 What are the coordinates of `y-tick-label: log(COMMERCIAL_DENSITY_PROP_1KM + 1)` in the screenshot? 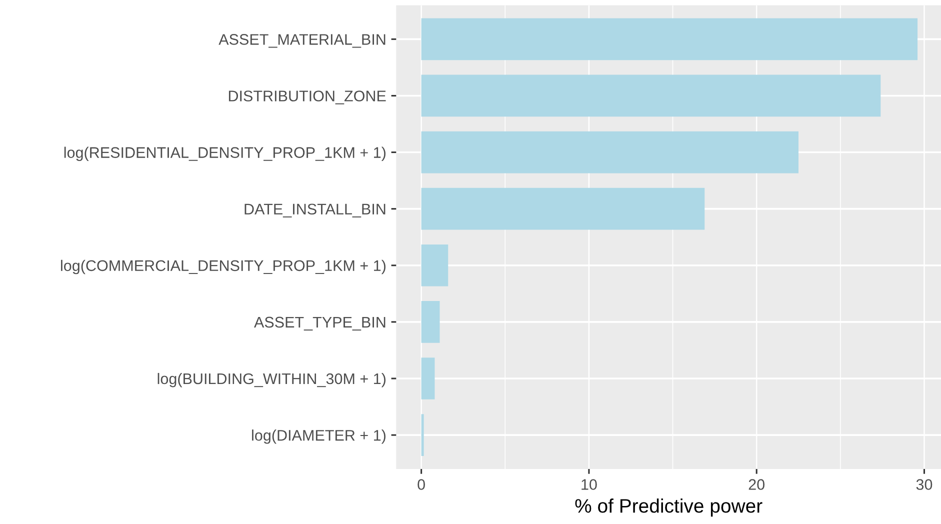 It's located at (223, 267).